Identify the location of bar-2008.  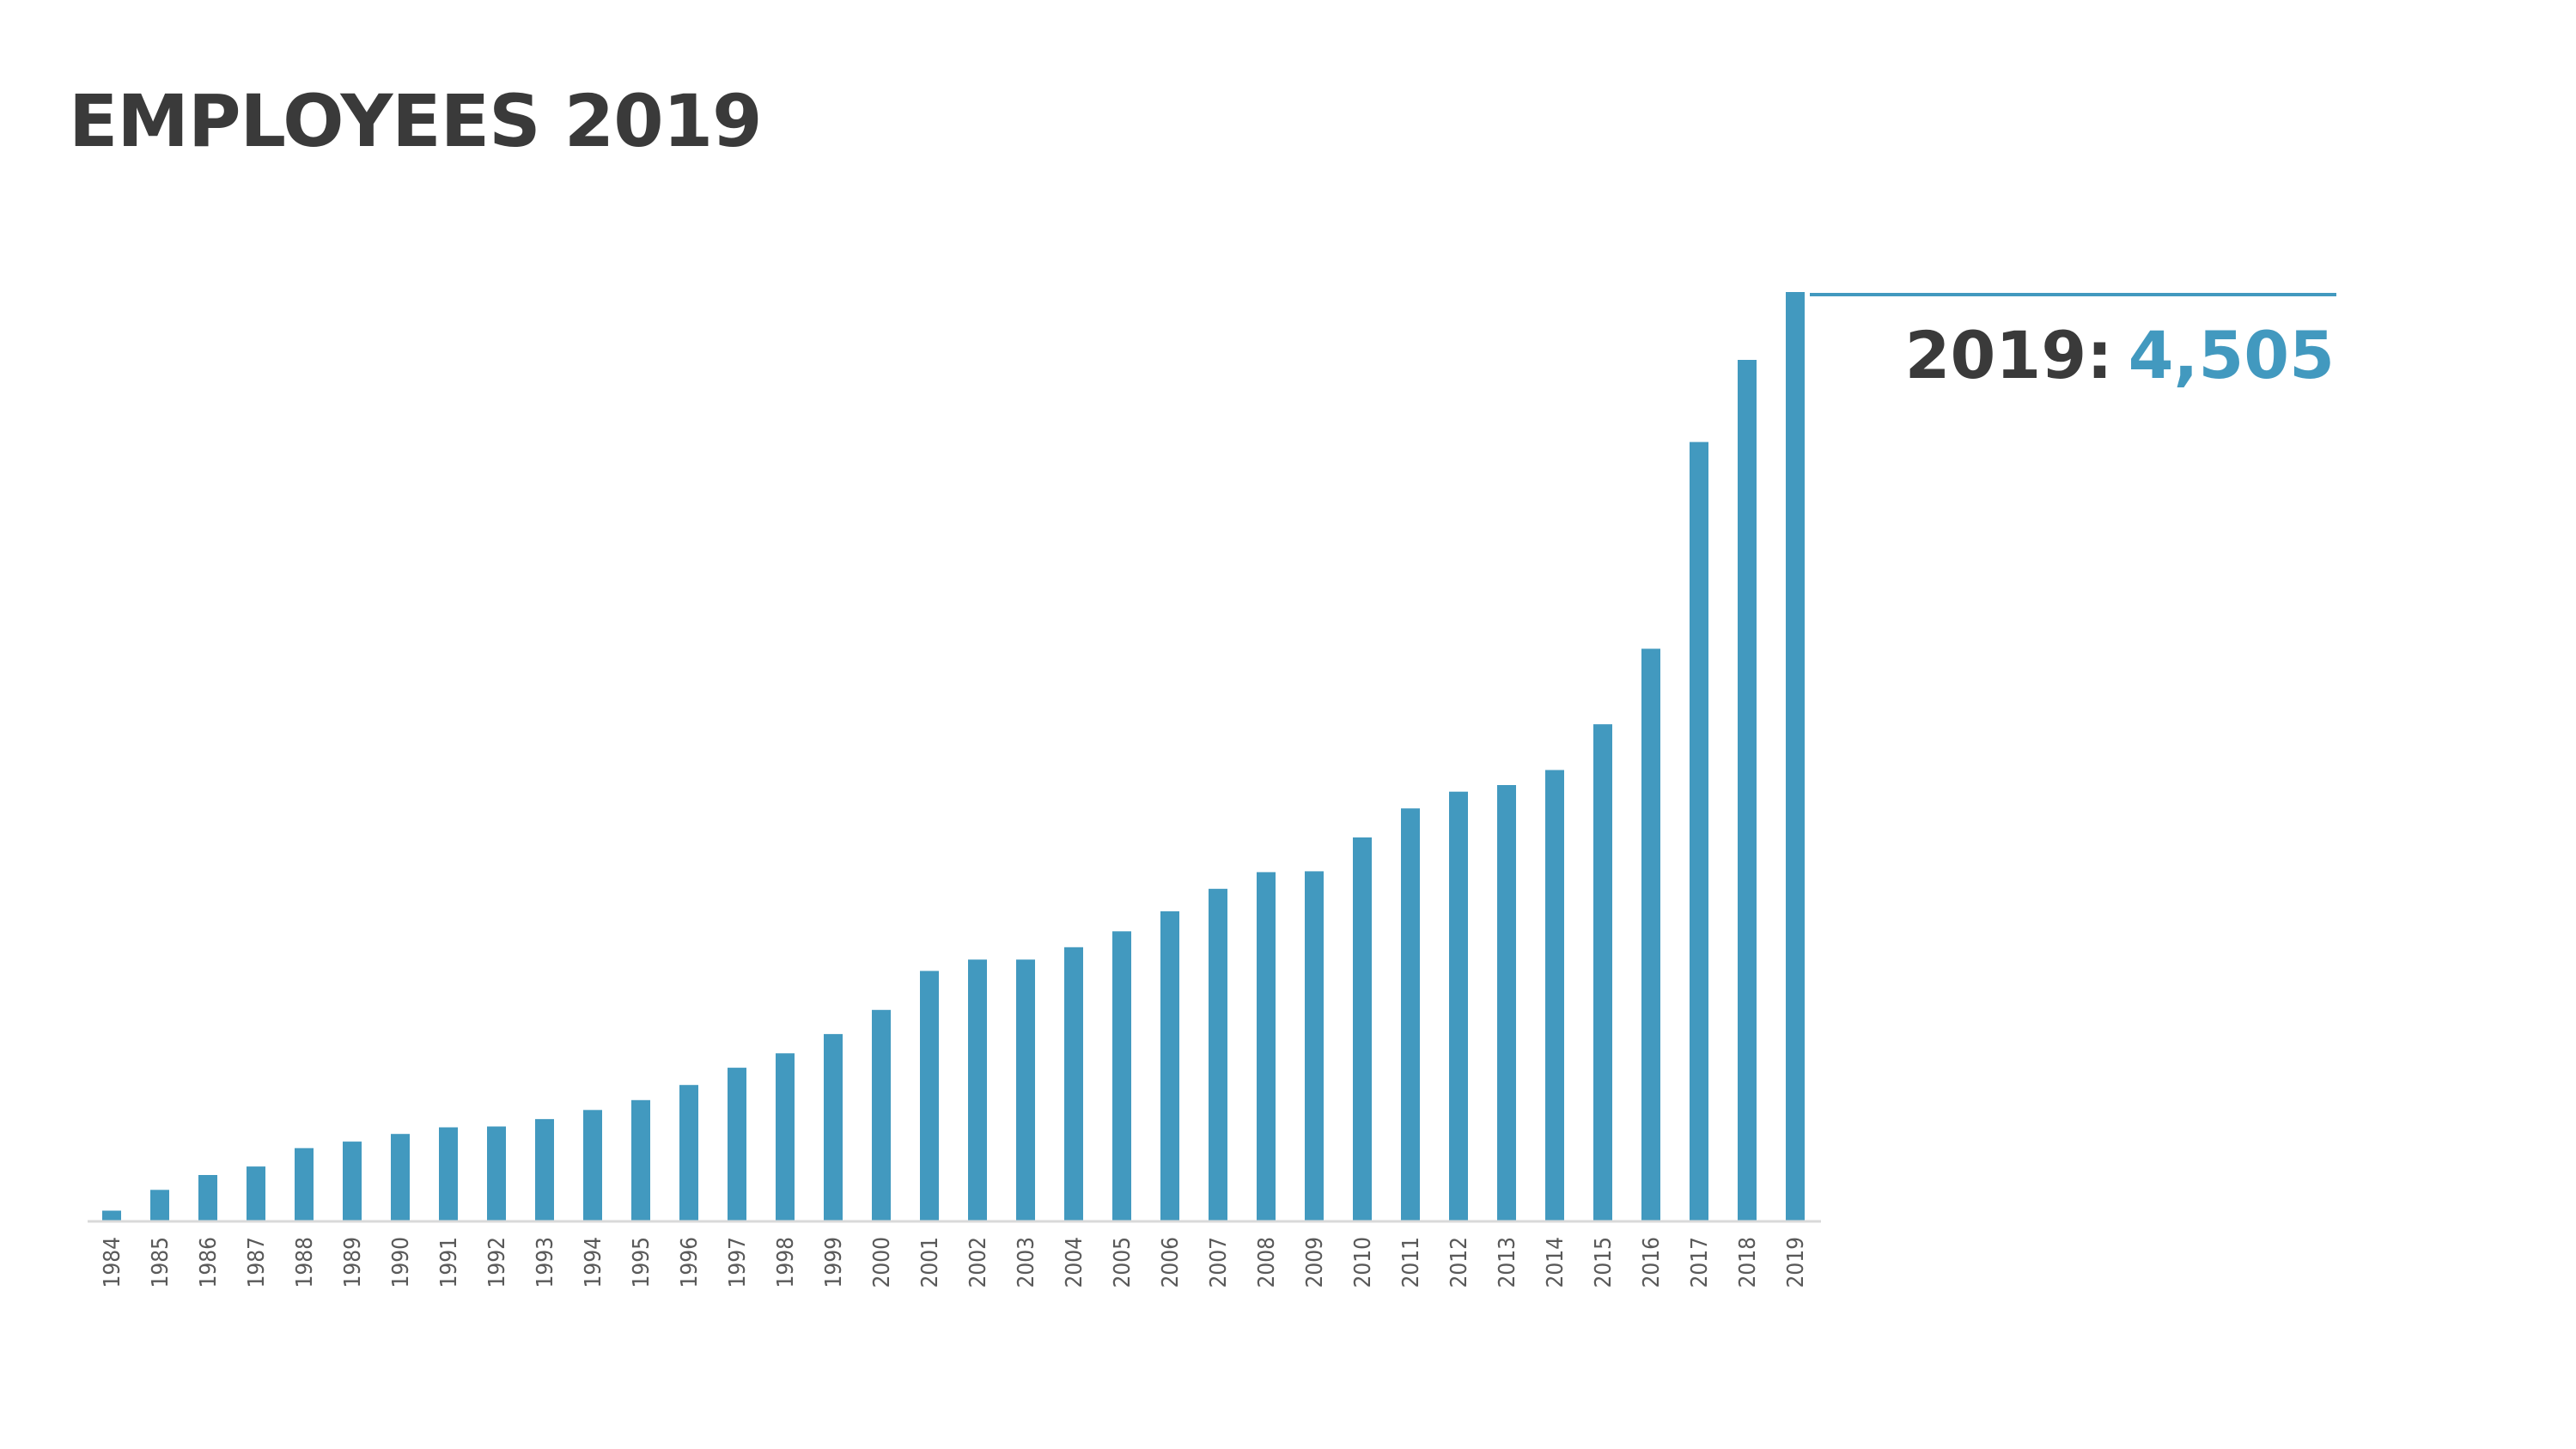
(1266, 1046).